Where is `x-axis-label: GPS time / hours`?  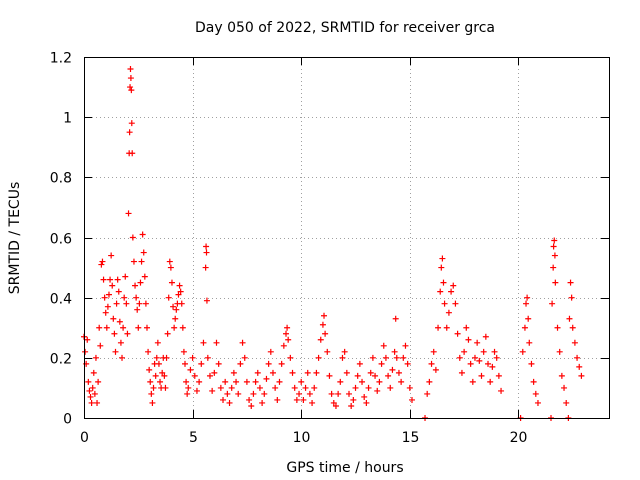
x-axis-label: GPS time / hours is located at coordinates (344, 468).